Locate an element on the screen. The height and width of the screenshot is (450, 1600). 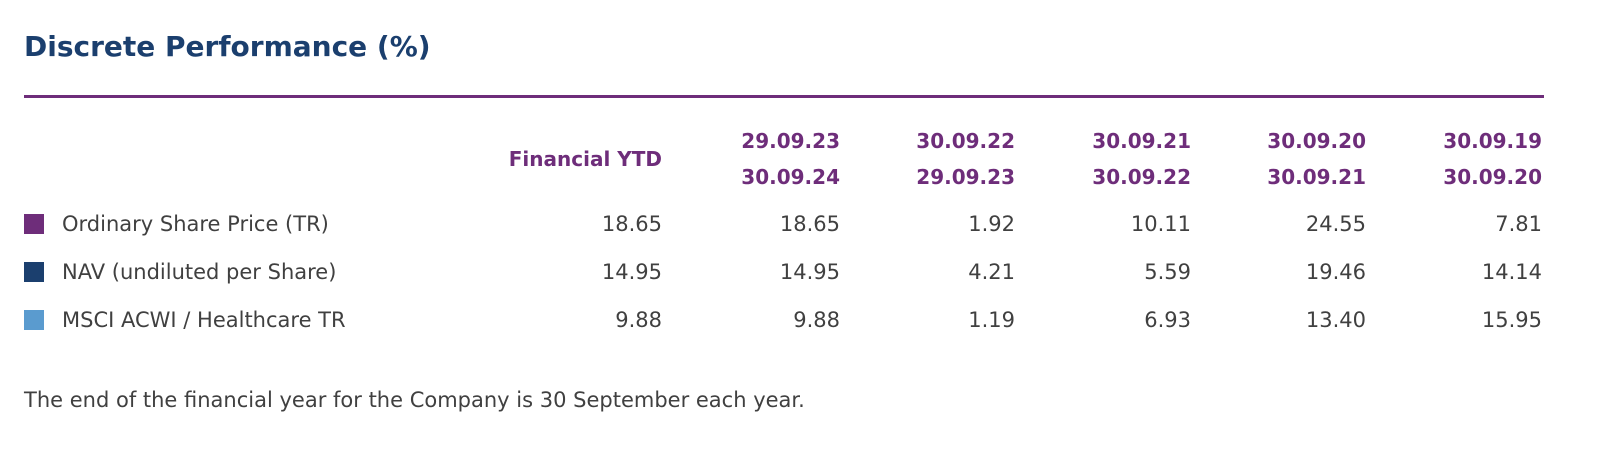
column-header-period-2: 30.09.22 29.09.23 is located at coordinates (965, 159).